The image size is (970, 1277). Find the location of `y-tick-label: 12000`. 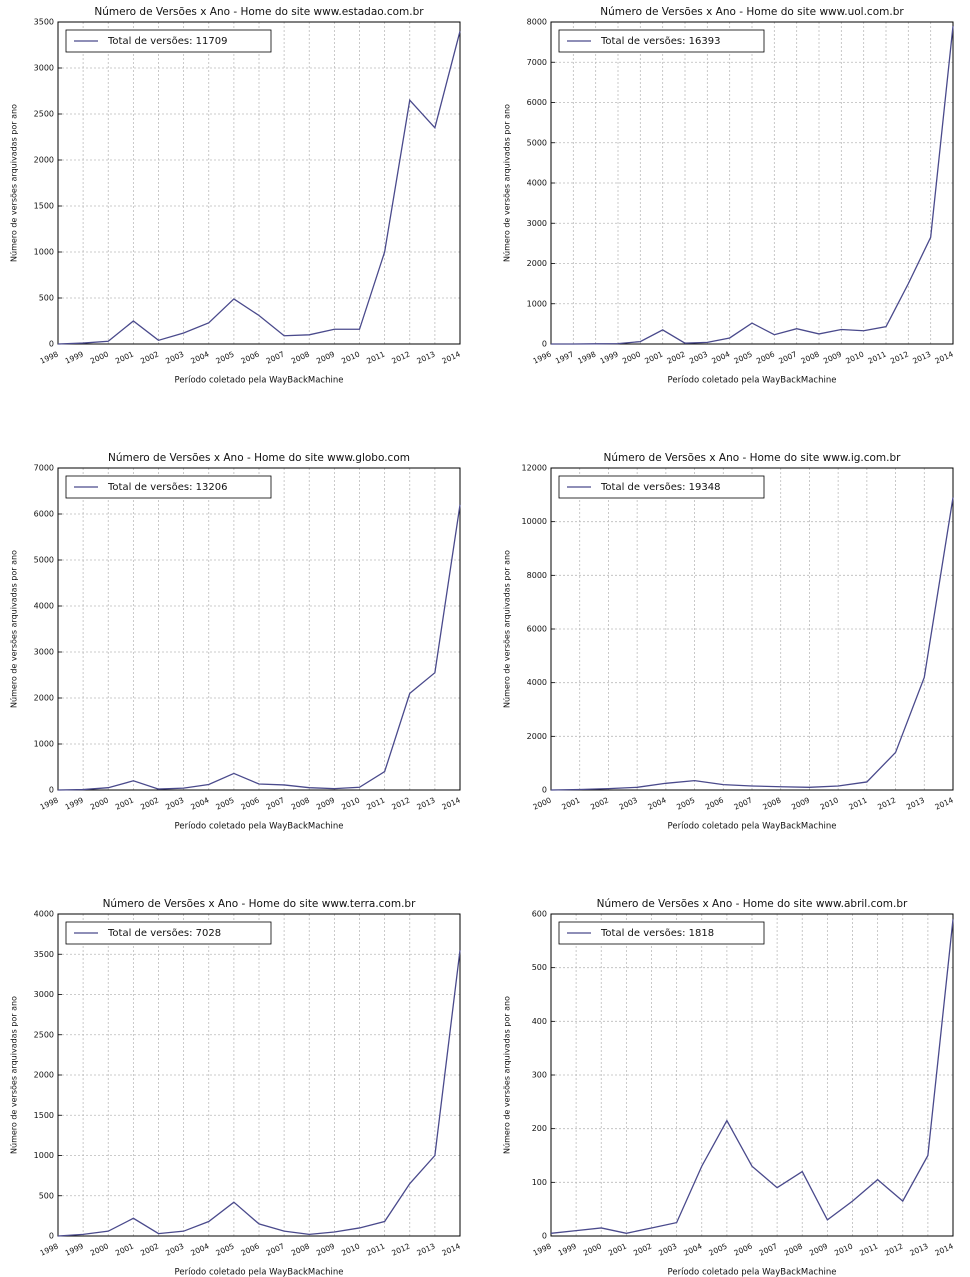

y-tick-label: 12000 is located at coordinates (534, 468).